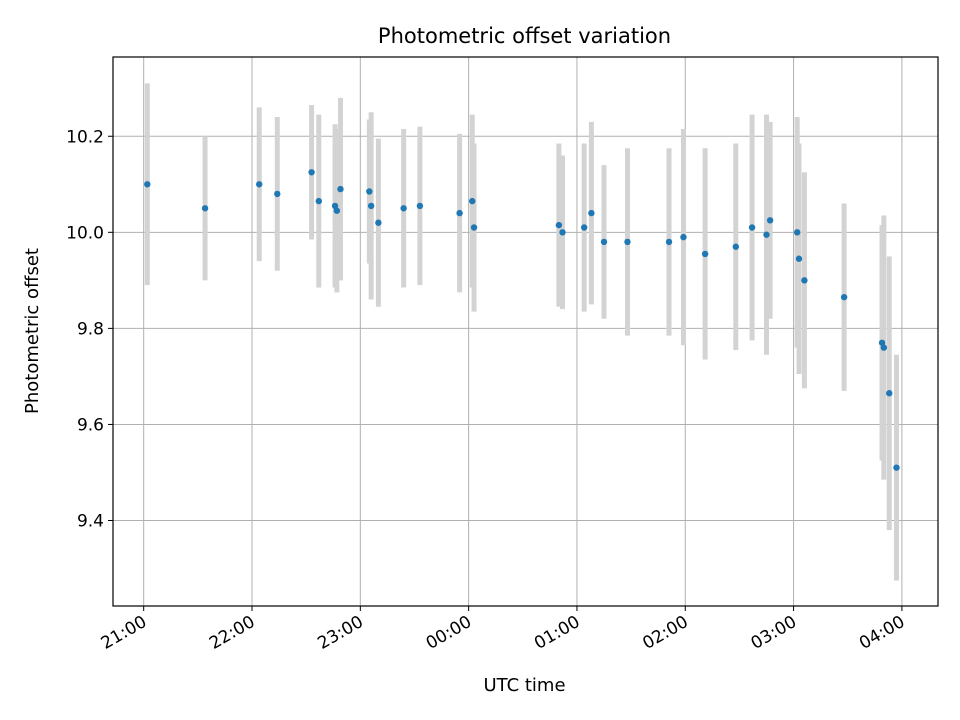  What do you see at coordinates (524, 36) in the screenshot?
I see `chart-title: Photometric offset variation` at bounding box center [524, 36].